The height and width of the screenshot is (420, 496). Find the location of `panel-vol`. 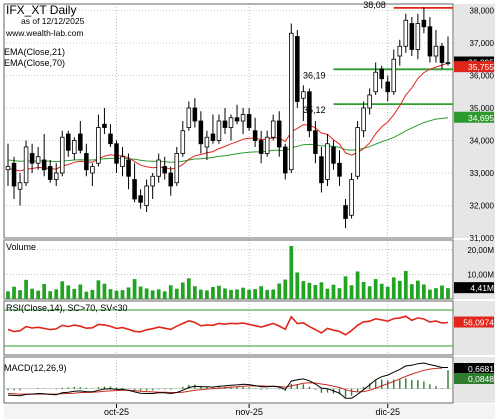

panel-vol is located at coordinates (228, 269).